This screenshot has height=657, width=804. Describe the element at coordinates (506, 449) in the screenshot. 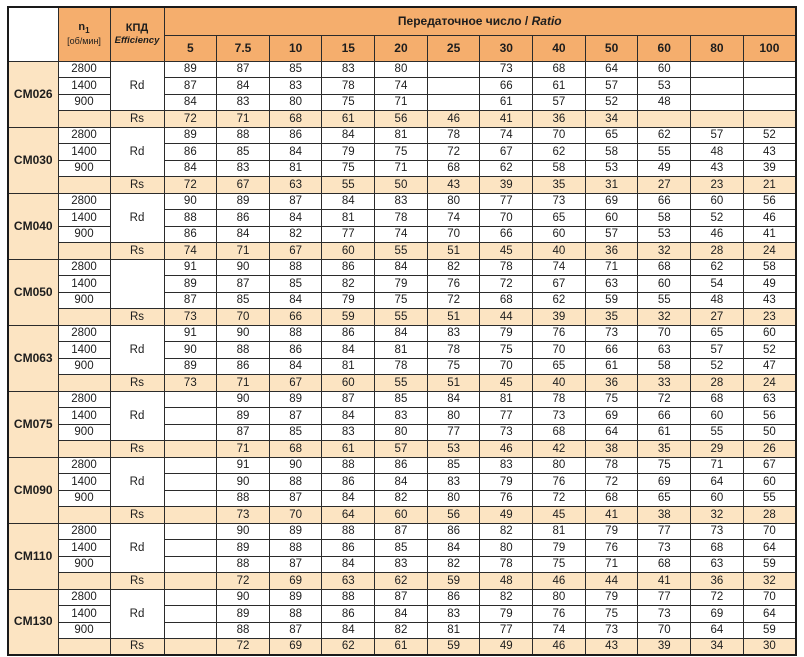

I see `rs-value-cell: 46` at that location.